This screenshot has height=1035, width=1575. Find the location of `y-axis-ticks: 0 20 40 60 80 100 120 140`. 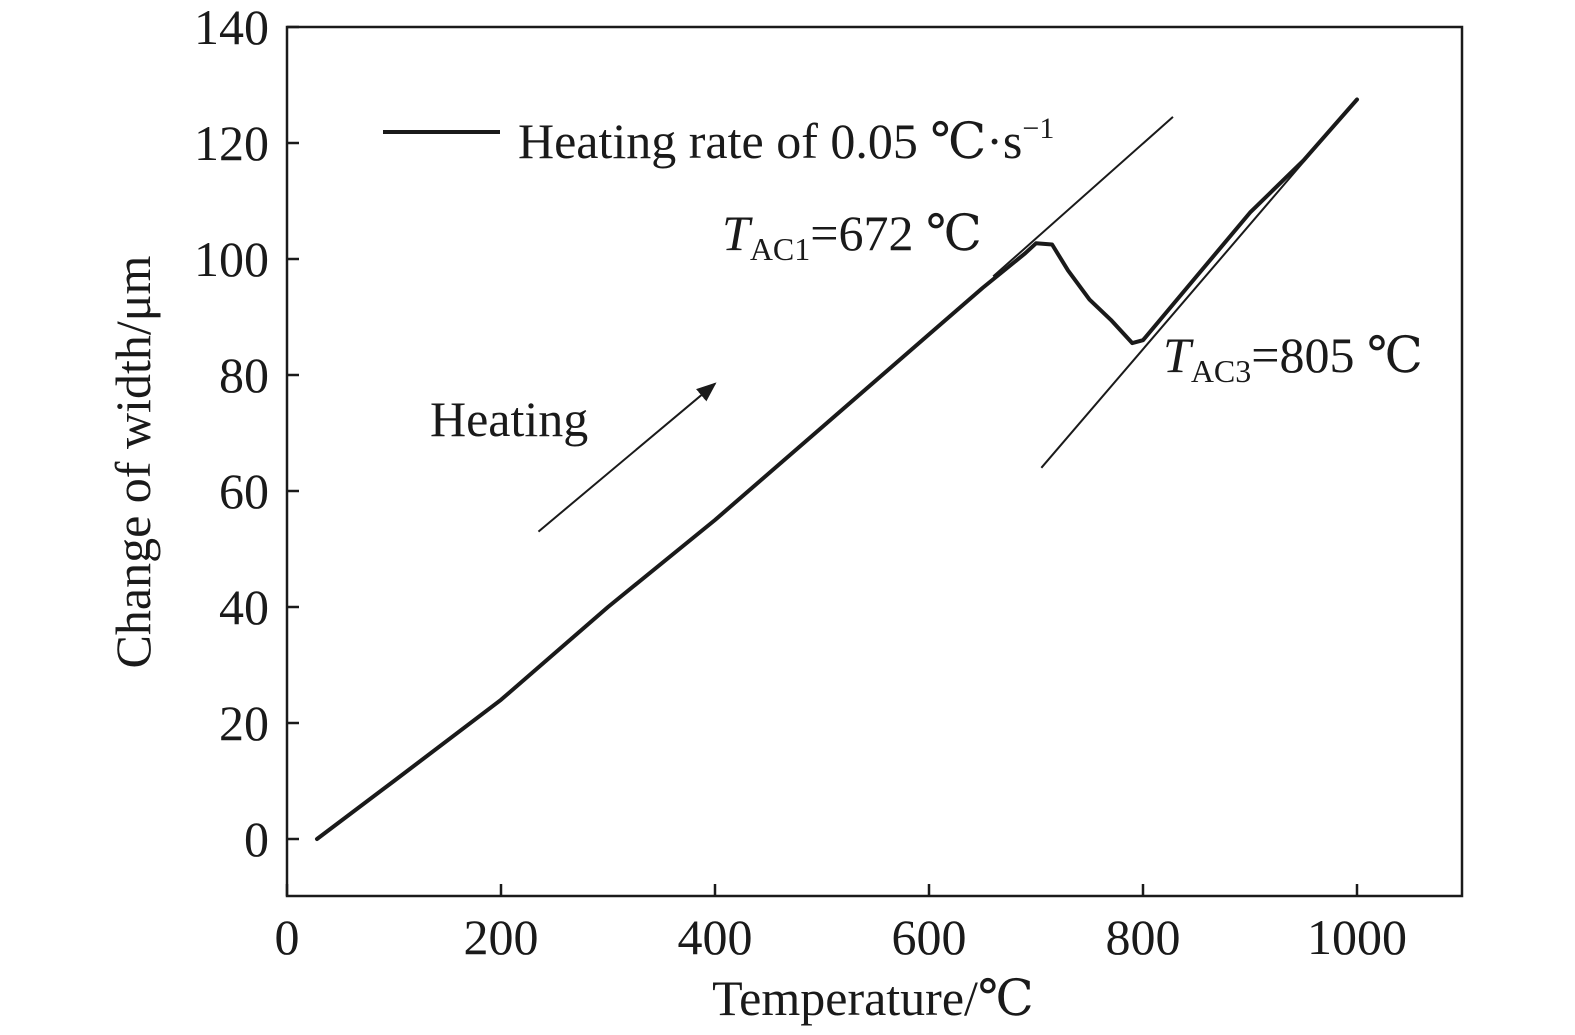

y-axis-ticks: 0 20 40 60 80 100 120 140 is located at coordinates (246, 433).